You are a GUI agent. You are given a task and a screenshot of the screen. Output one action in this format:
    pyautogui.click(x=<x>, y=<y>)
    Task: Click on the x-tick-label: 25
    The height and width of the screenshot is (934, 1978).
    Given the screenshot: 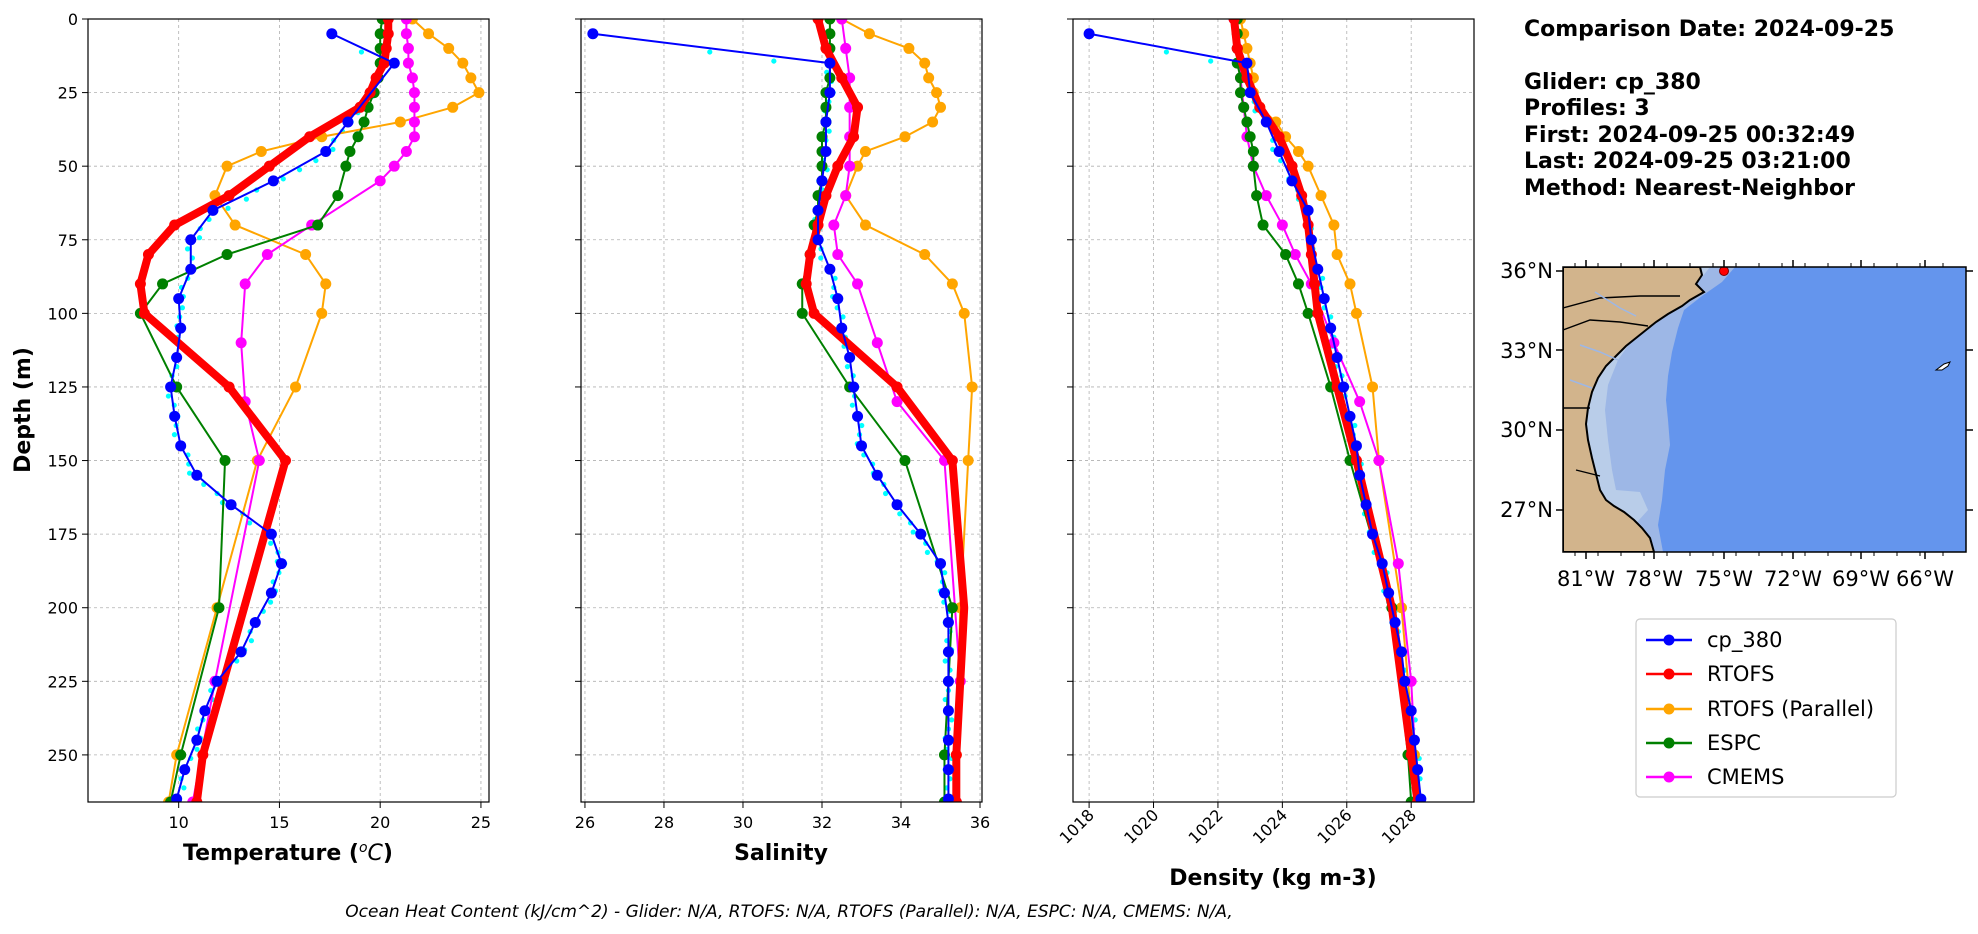 What is the action you would take?
    pyautogui.click(x=481, y=822)
    